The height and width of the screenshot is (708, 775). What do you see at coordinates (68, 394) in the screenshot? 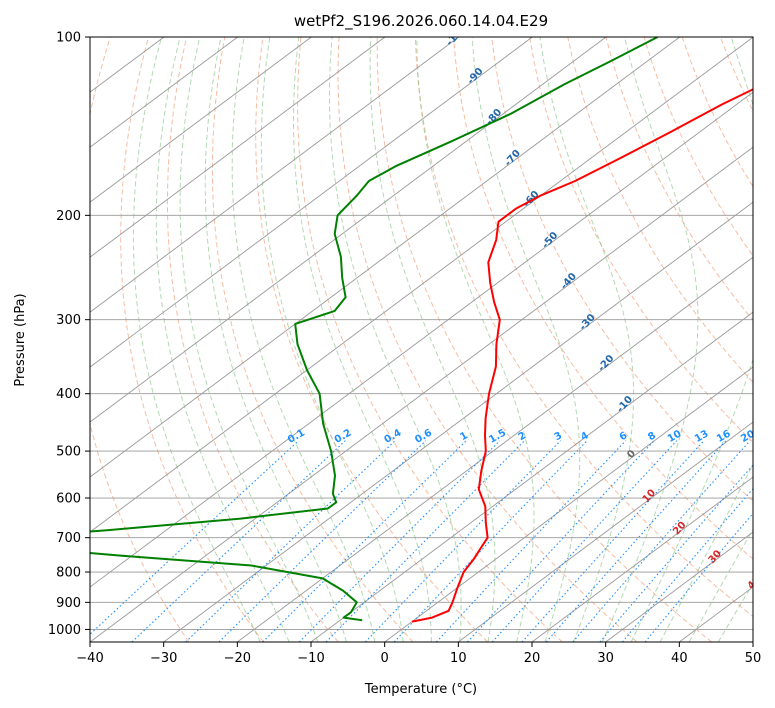
I see `y-tick-label: 400` at bounding box center [68, 394].